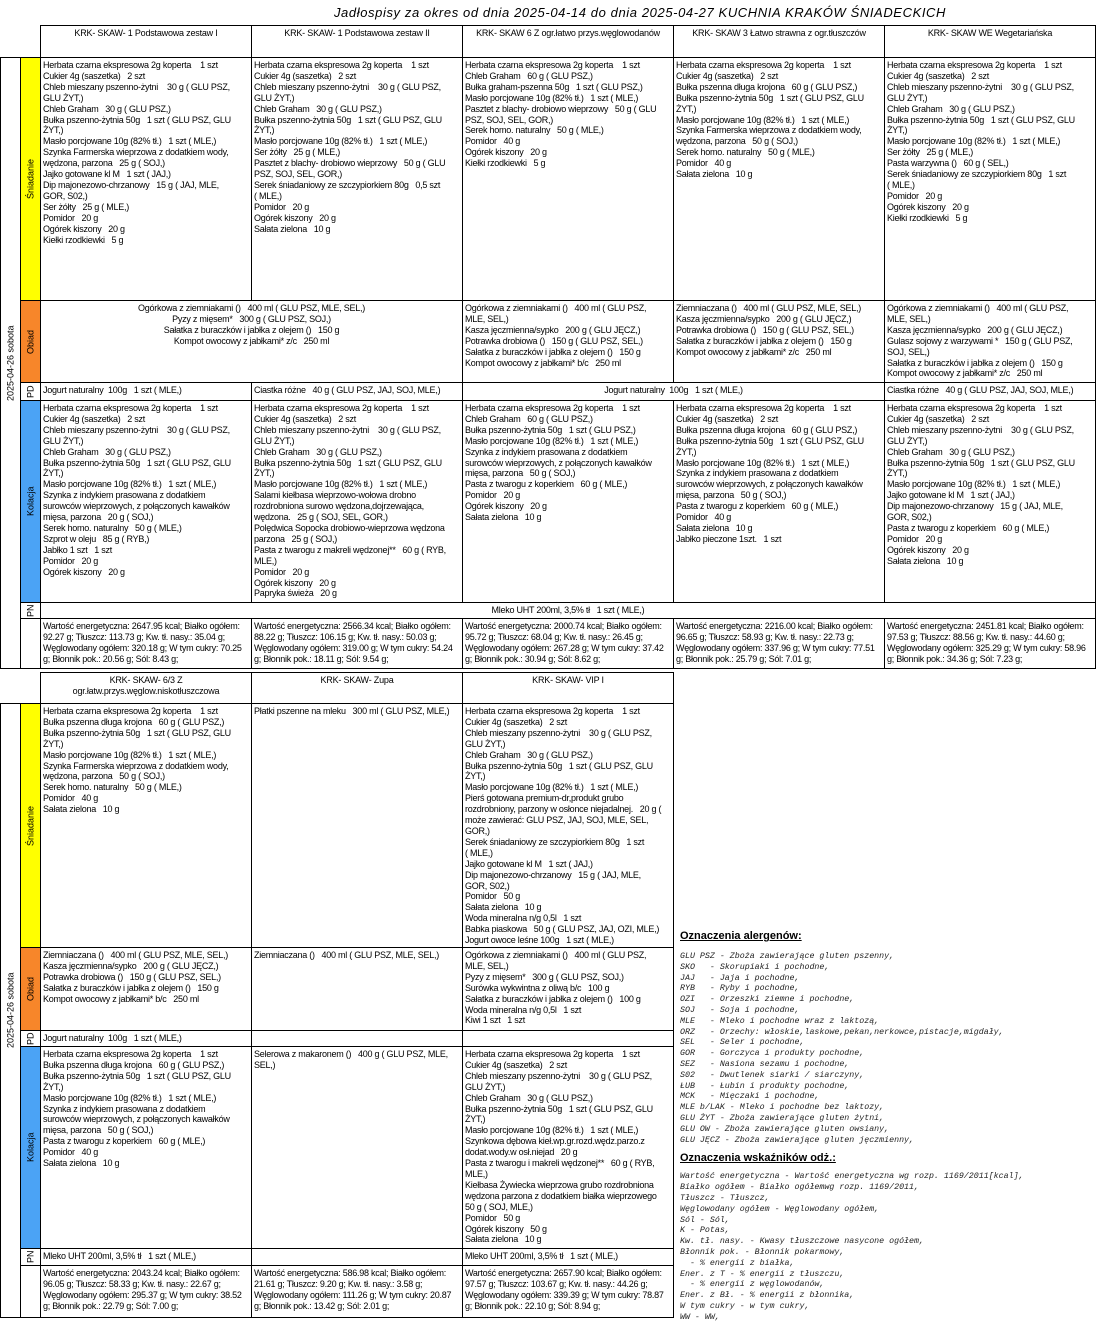 The height and width of the screenshot is (1324, 1098). Describe the element at coordinates (737, 1263) in the screenshot. I see `indicator-item: - % energii z białka,` at that location.